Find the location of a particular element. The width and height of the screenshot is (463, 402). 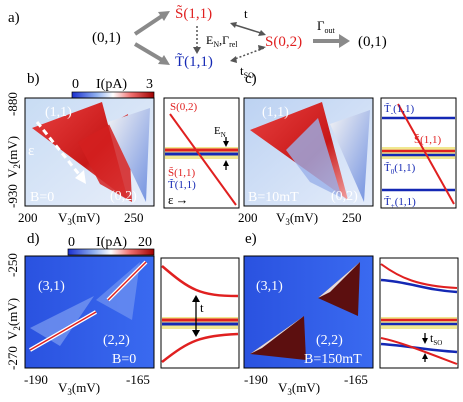

arrowhead-to-S11 is located at coordinates (164, 16).